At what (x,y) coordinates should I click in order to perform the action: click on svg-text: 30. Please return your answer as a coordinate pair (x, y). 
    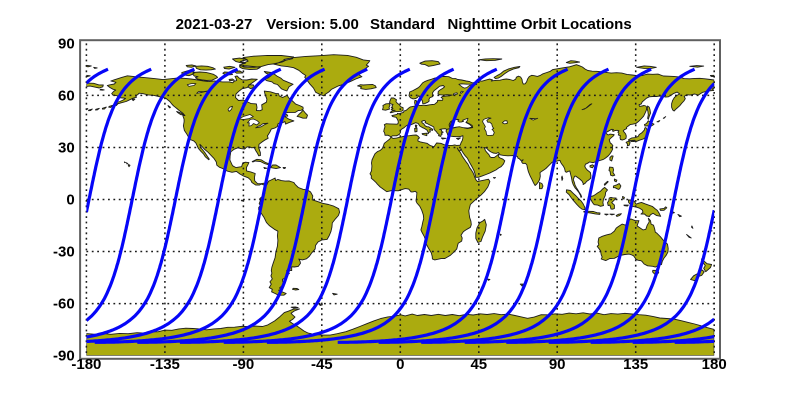
    Looking at the image, I should click on (66, 147).